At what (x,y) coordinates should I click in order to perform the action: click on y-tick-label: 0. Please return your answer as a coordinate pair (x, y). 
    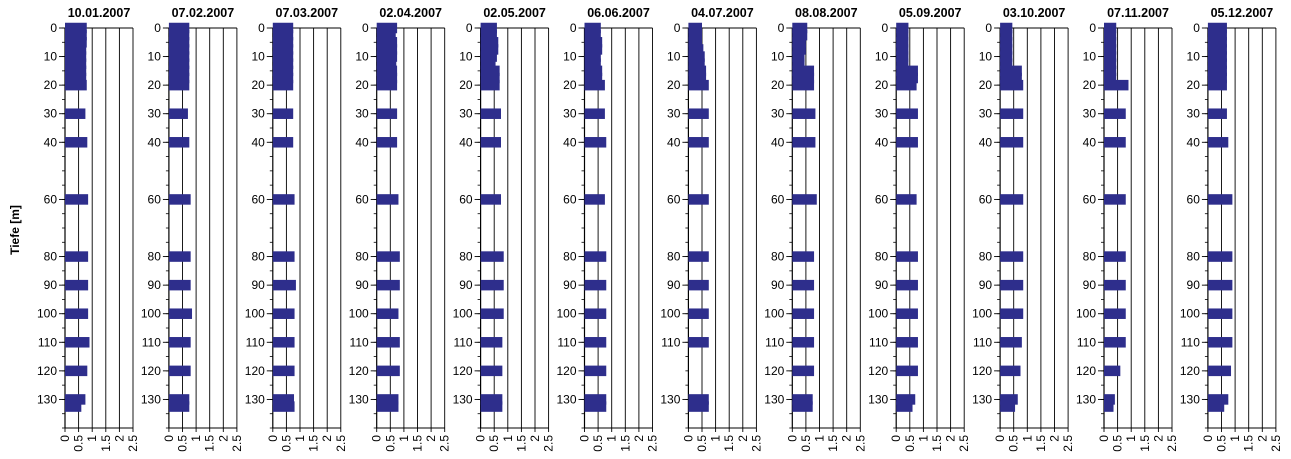
    Looking at the image, I should click on (53, 28).